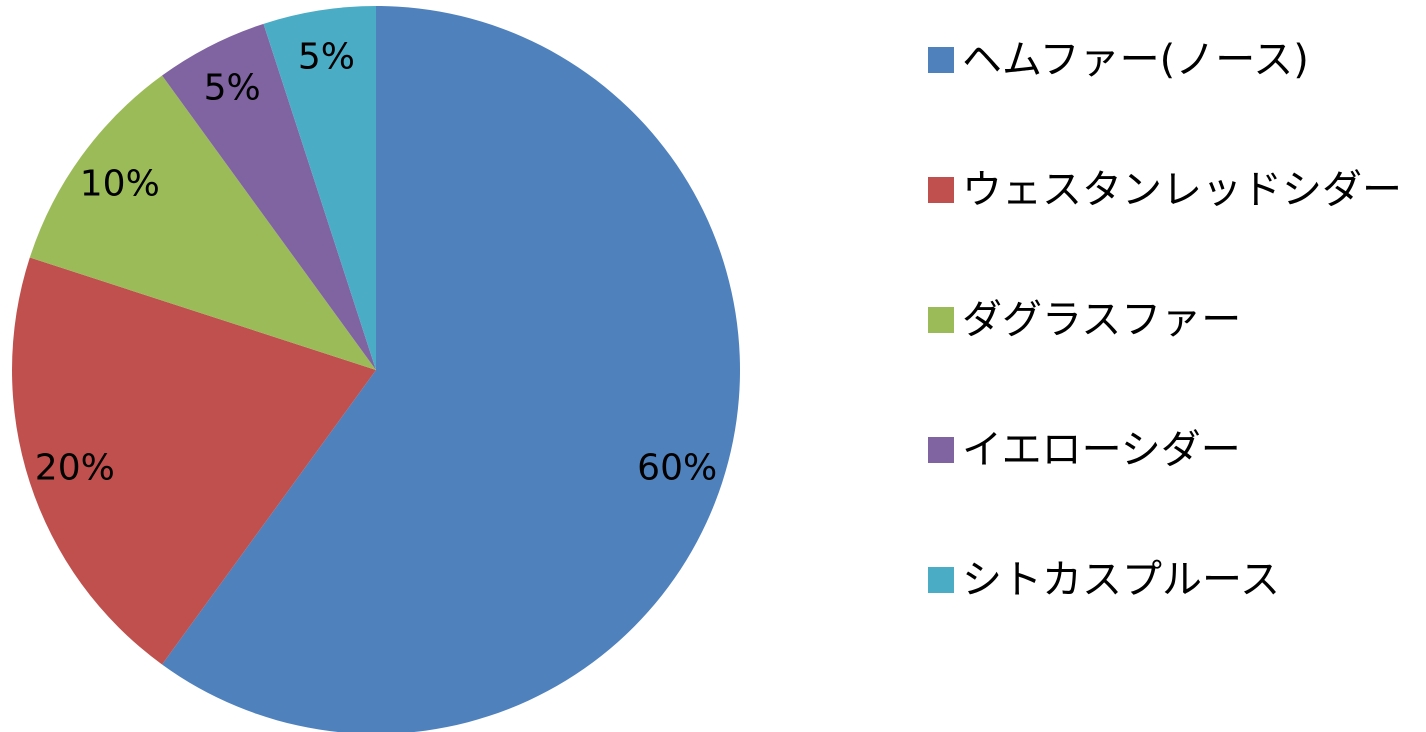 The width and height of the screenshot is (1426, 732). Describe the element at coordinates (1182, 190) in the screenshot. I see `legend-label: ウェスタンレッドシダー` at that location.